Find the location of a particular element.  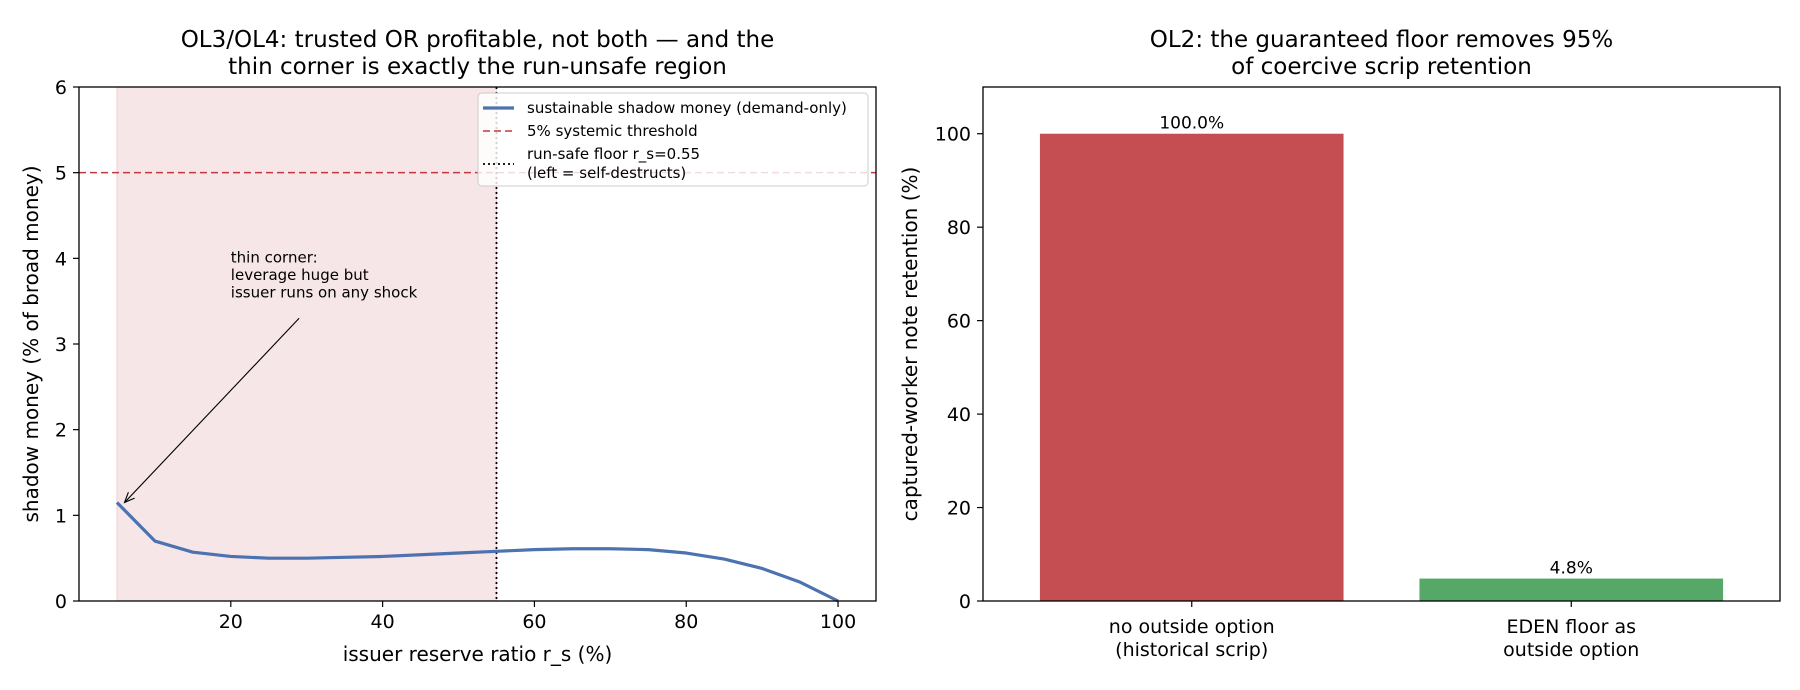

x-tick-label: 80 is located at coordinates (686, 622).